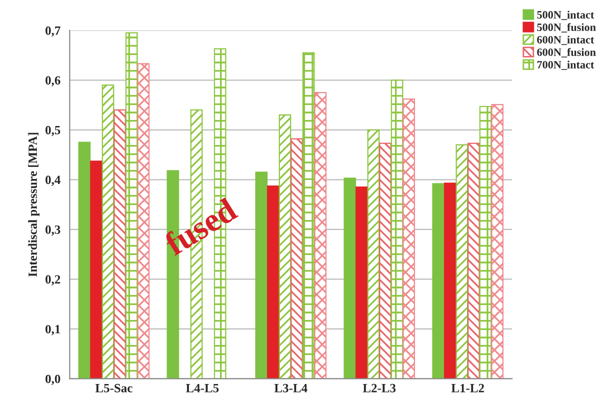  What do you see at coordinates (565, 15) in the screenshot?
I see `legend-label: 500N_intact` at bounding box center [565, 15].